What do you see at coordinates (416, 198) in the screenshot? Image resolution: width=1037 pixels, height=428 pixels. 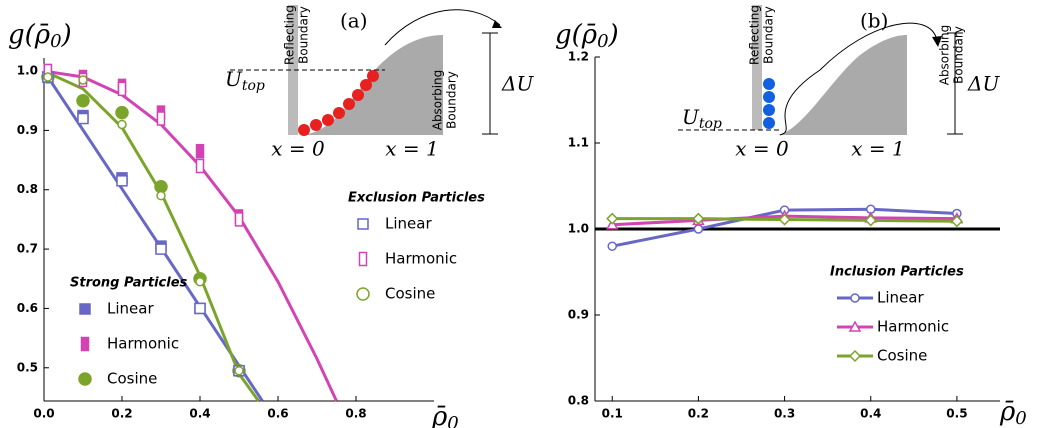 I see `legend-title: Exclusion Particles` at bounding box center [416, 198].